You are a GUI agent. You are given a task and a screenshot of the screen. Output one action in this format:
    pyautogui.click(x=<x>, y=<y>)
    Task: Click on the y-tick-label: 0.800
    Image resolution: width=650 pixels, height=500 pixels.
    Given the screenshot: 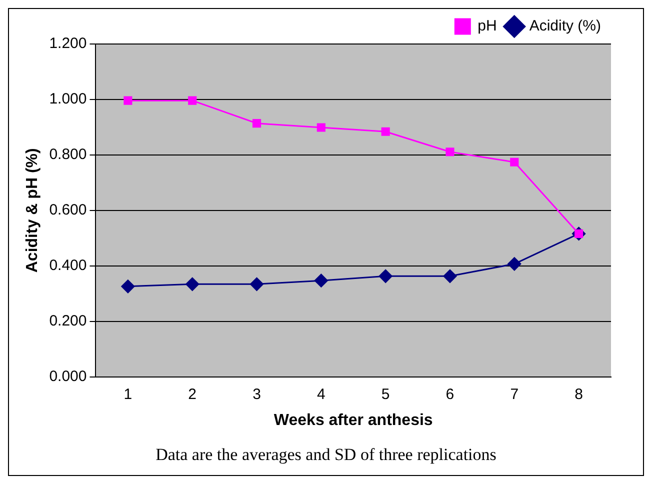 What is the action you would take?
    pyautogui.click(x=68, y=155)
    